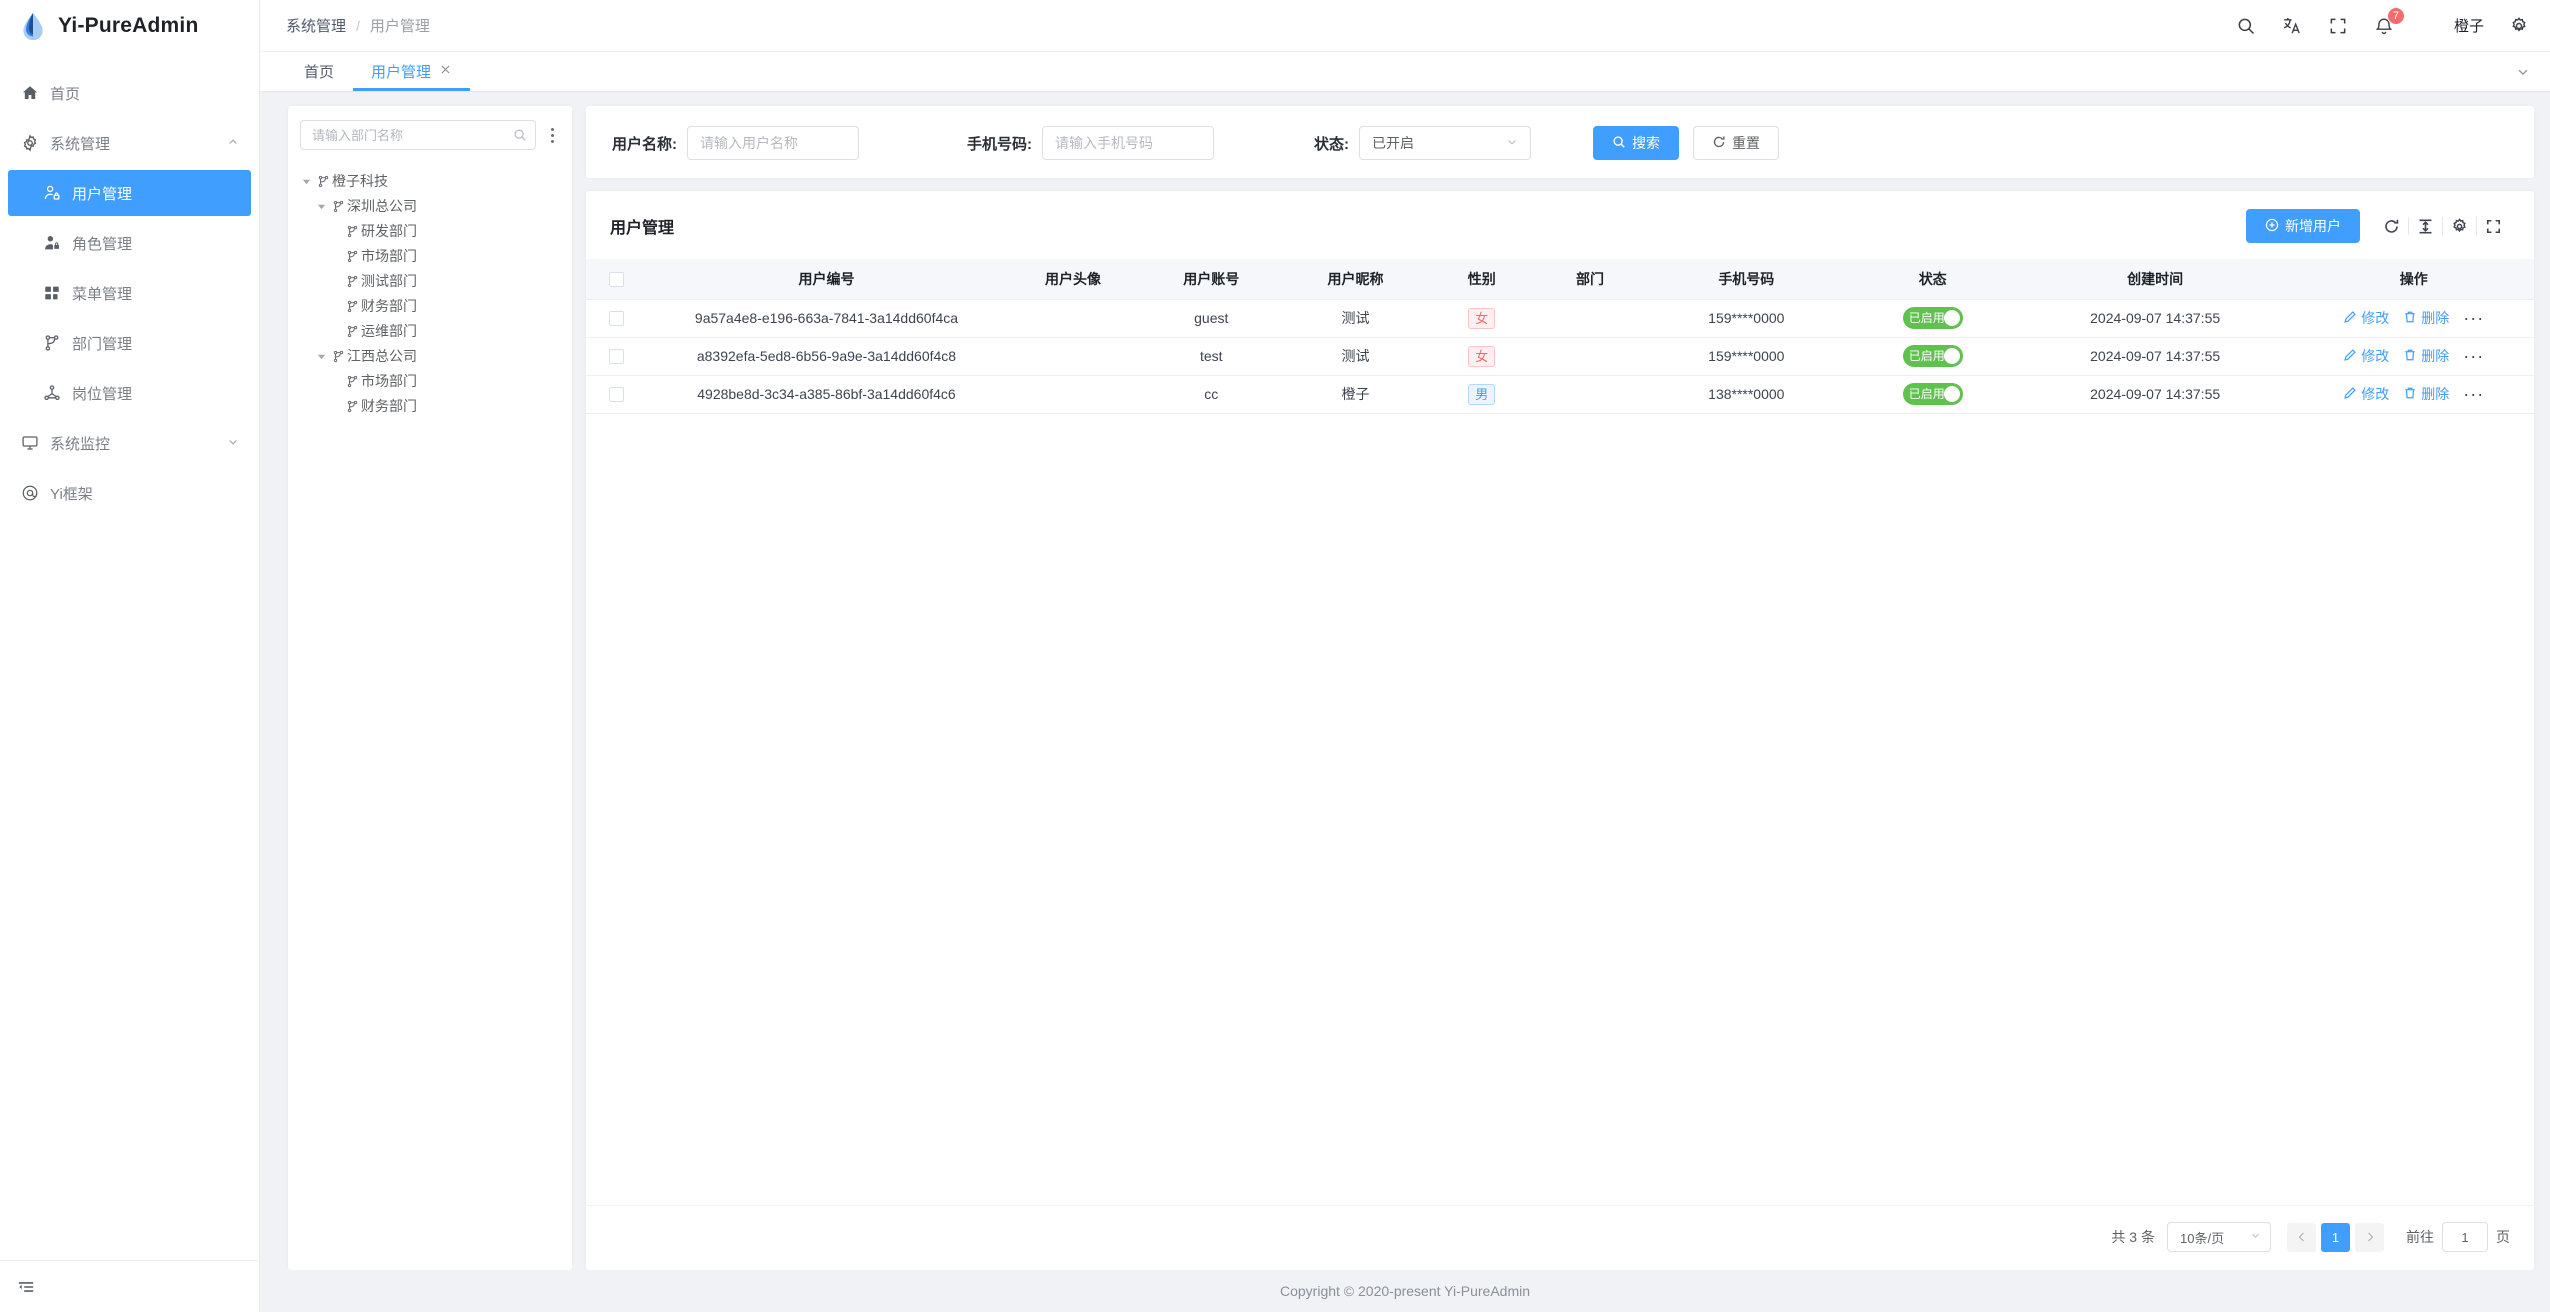  What do you see at coordinates (129, 93) in the screenshot?
I see `sidebar-item-home: 首页` at bounding box center [129, 93].